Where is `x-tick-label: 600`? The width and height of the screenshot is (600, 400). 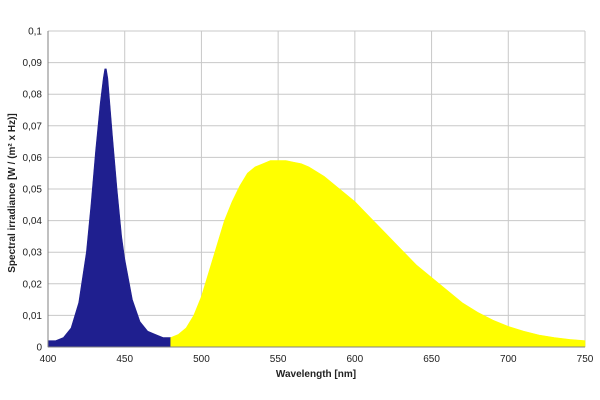 x-tick-label: 600 is located at coordinates (355, 359).